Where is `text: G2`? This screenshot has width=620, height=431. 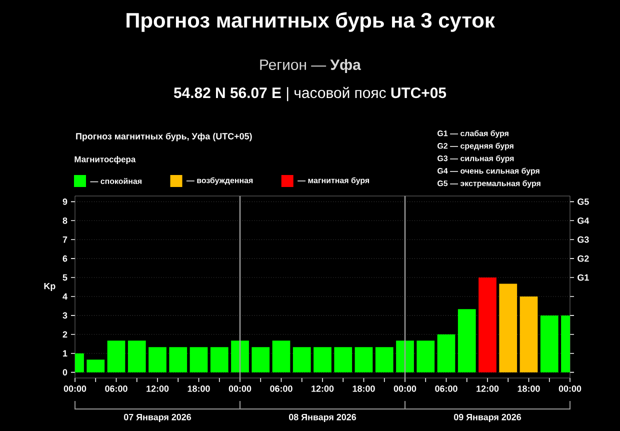
text: G2 is located at coordinates (583, 258).